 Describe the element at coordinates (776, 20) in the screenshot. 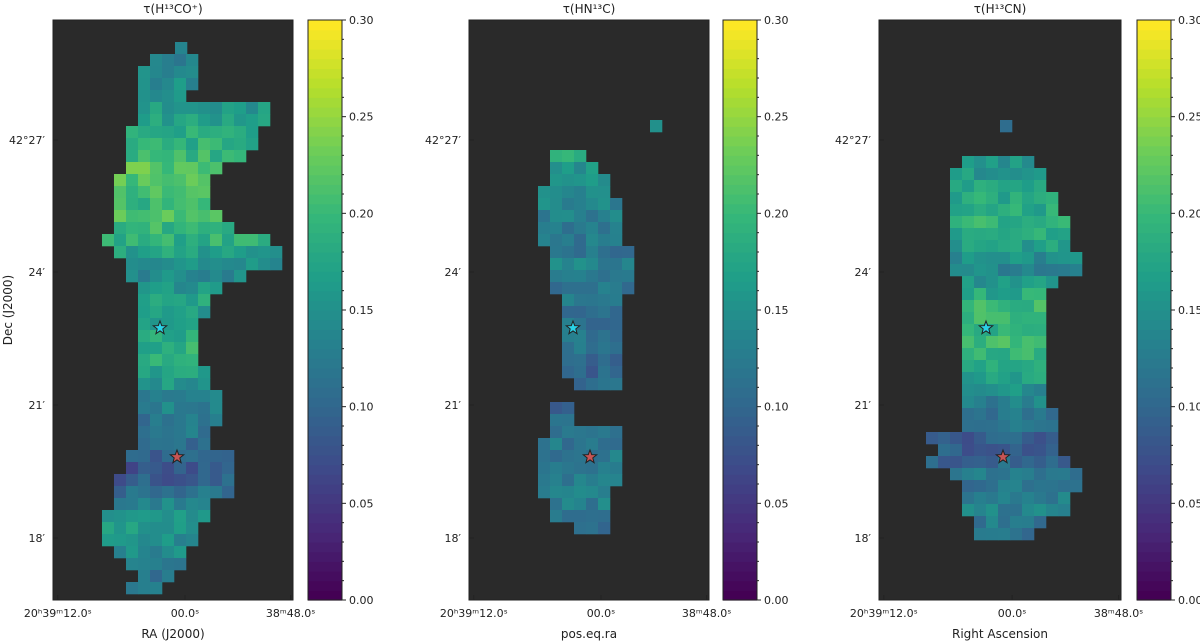

I see `colorbar-tick-label: 0.30` at that location.